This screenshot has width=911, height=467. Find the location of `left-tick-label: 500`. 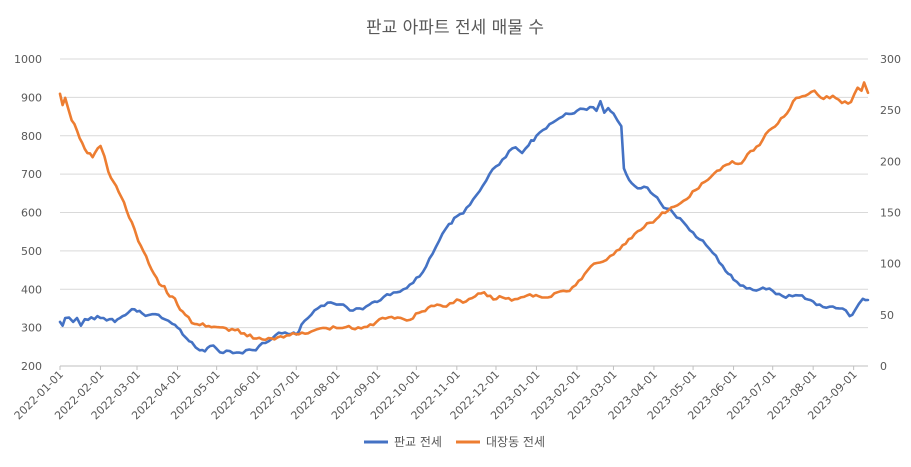

left-tick-label: 500 is located at coordinates (31, 251).